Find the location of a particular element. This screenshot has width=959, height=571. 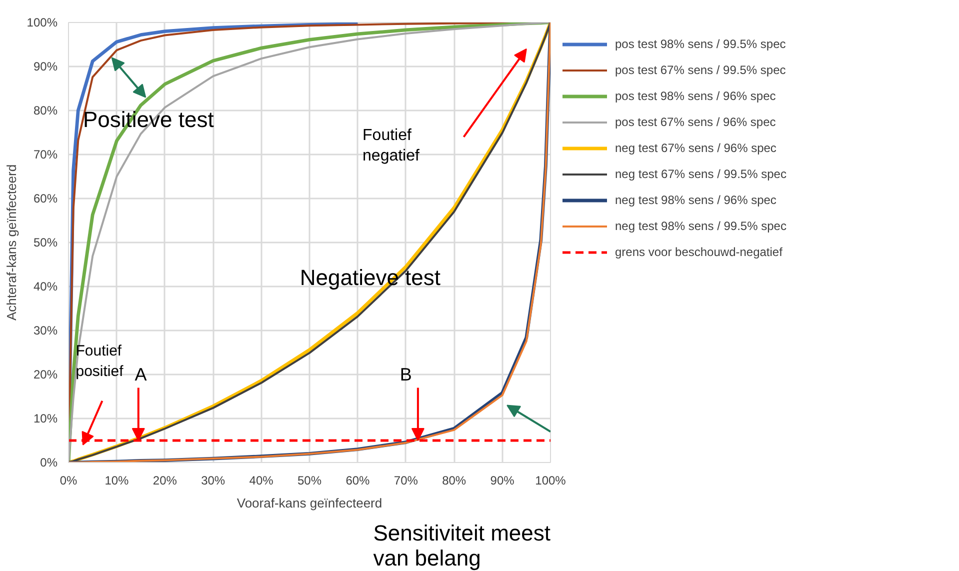

y-axis-title: Achteraf-kans geïnfecteerd is located at coordinates (11, 242).